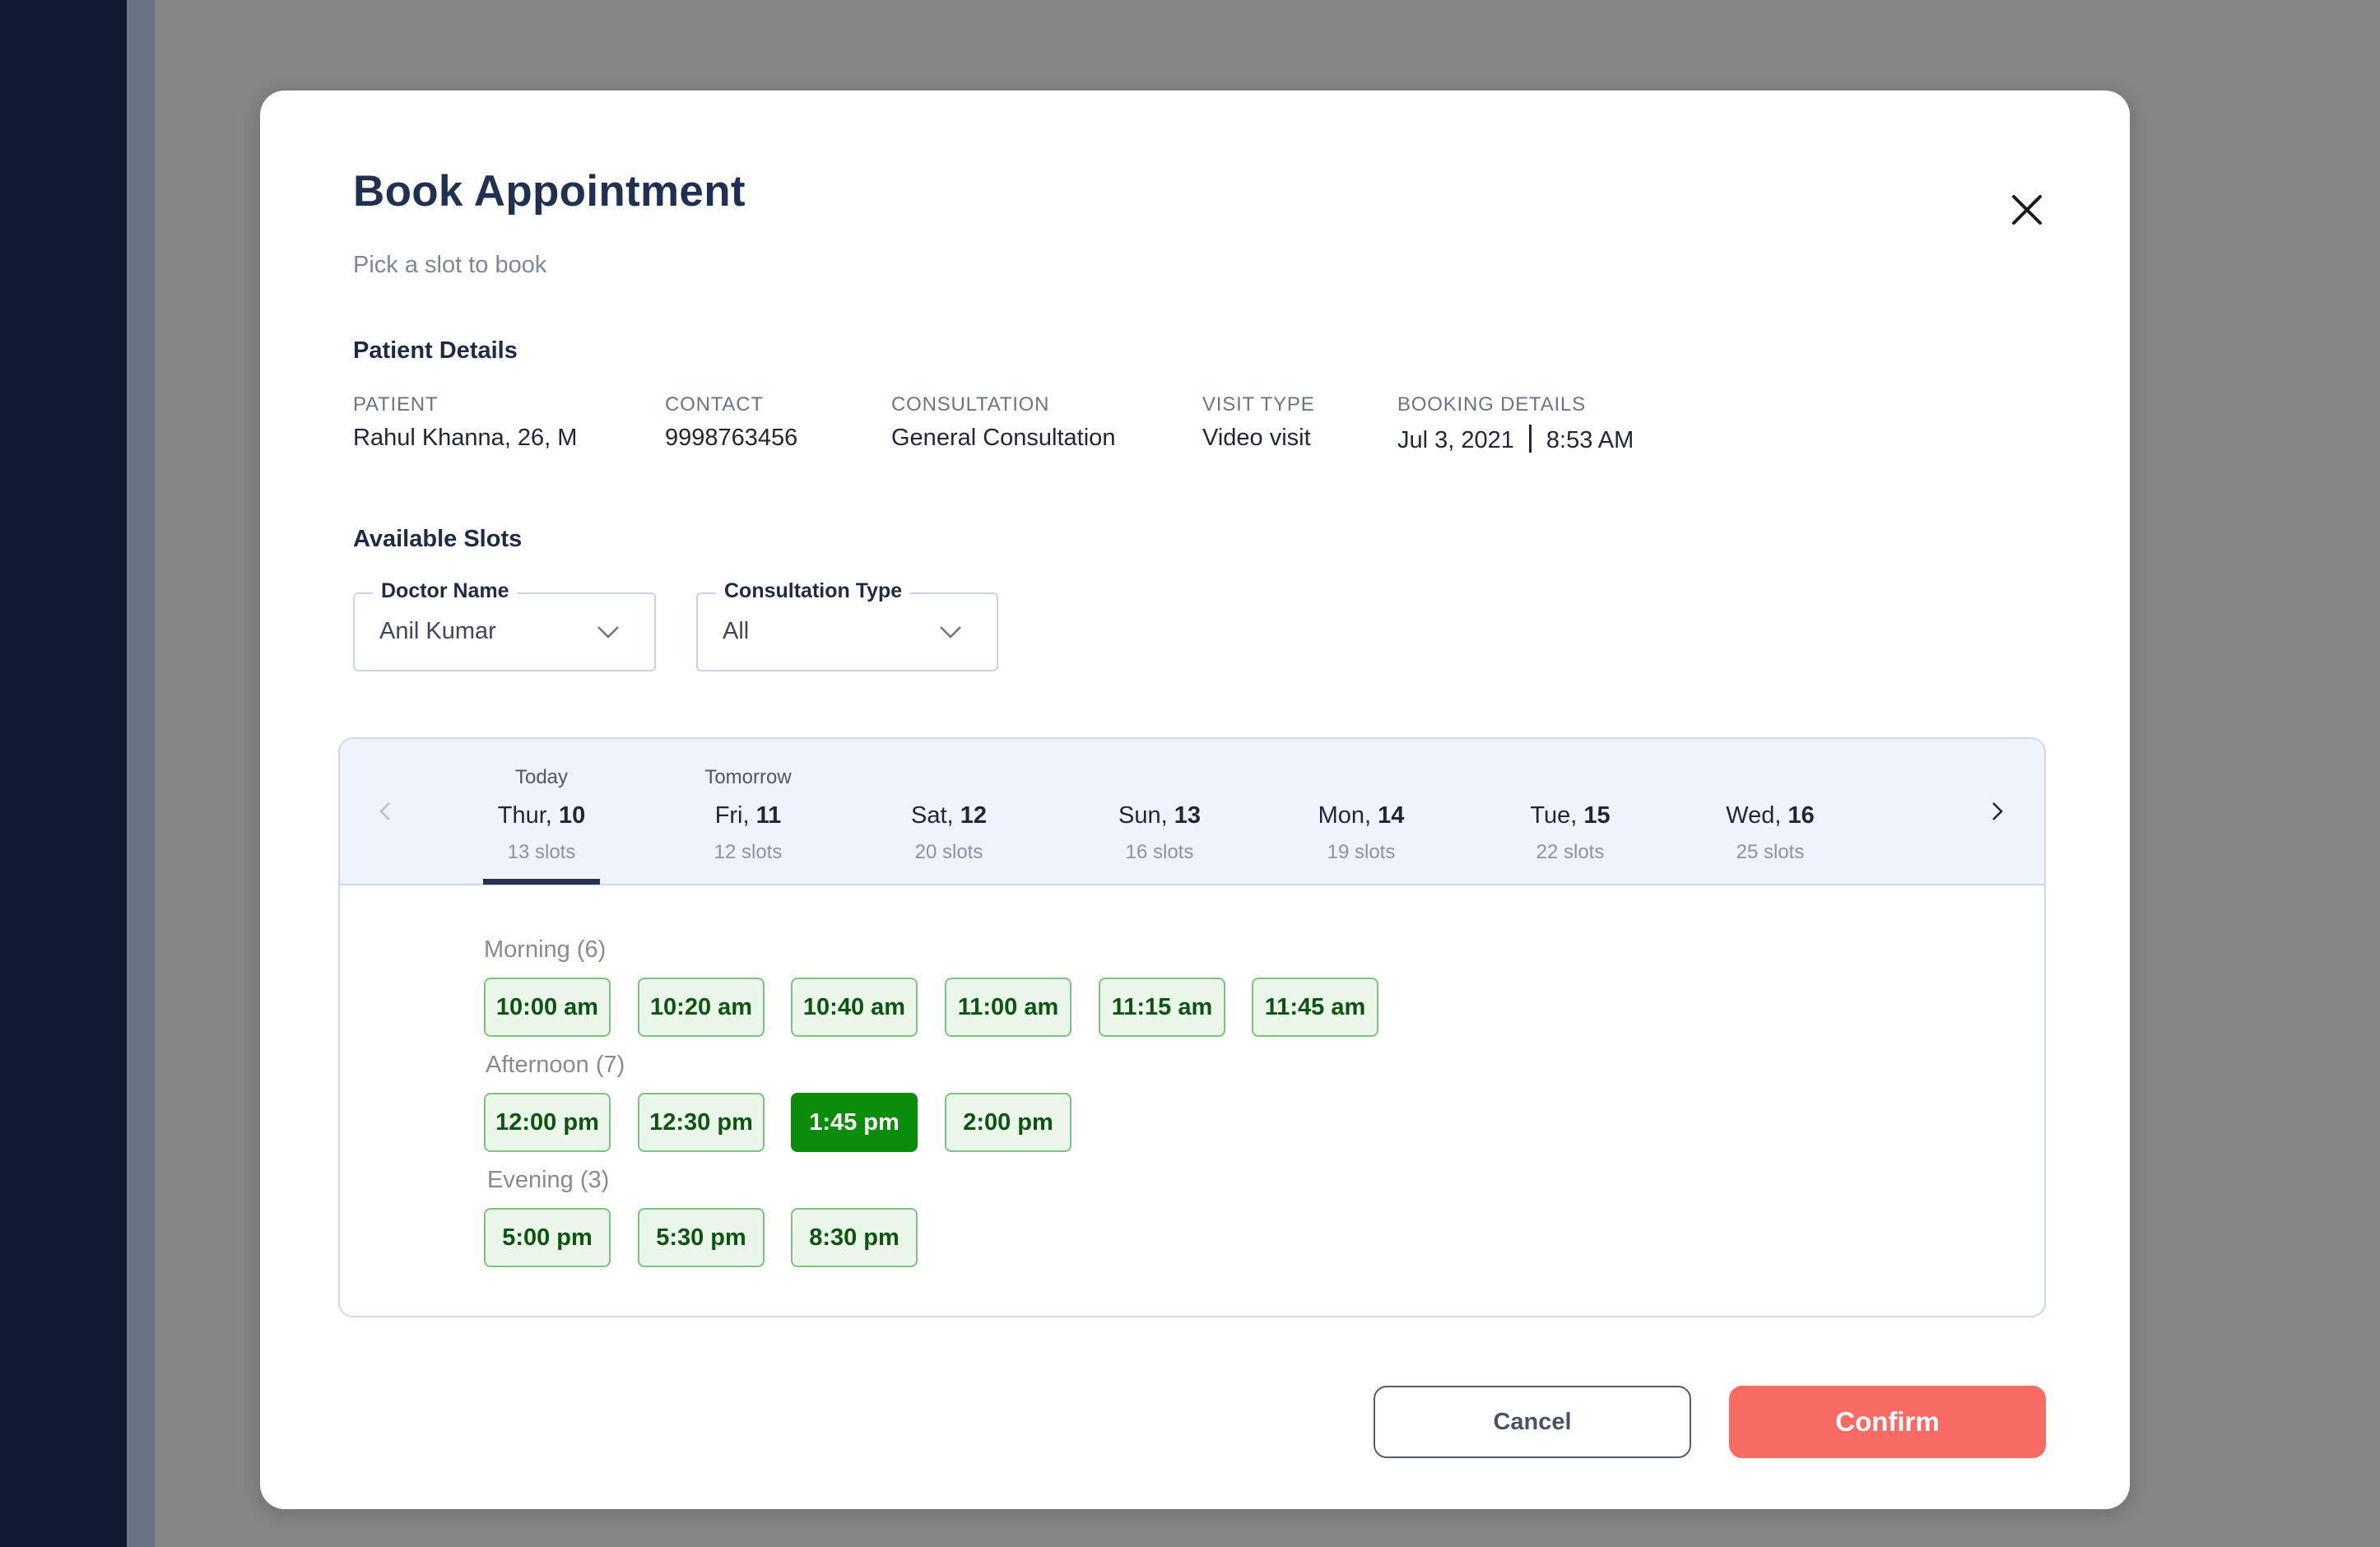  I want to click on time-slot: 10:00 am, so click(547, 1007).